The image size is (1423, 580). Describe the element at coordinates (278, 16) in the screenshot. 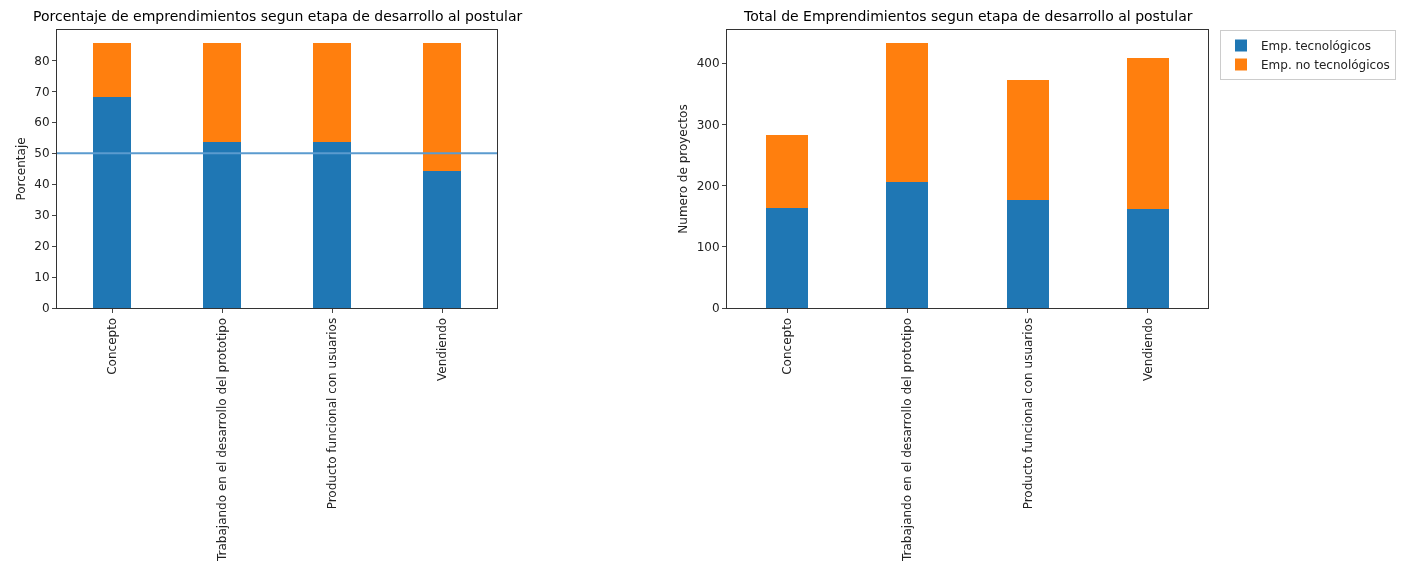

I see `chart-title: Porcentaje de emprendimientos segun etapa de desarrollo al postular` at that location.